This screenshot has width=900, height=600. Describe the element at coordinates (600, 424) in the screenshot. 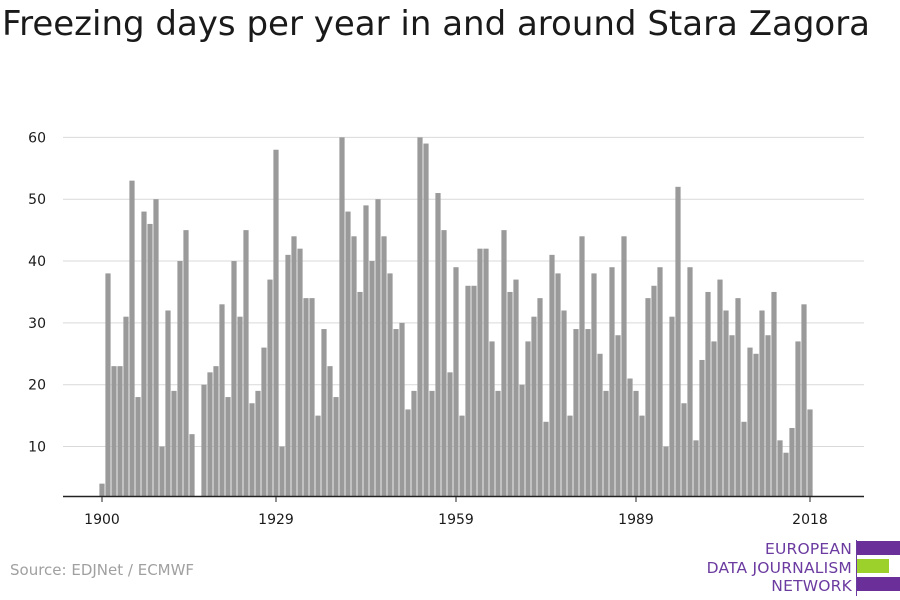

I see `bar-1983` at that location.